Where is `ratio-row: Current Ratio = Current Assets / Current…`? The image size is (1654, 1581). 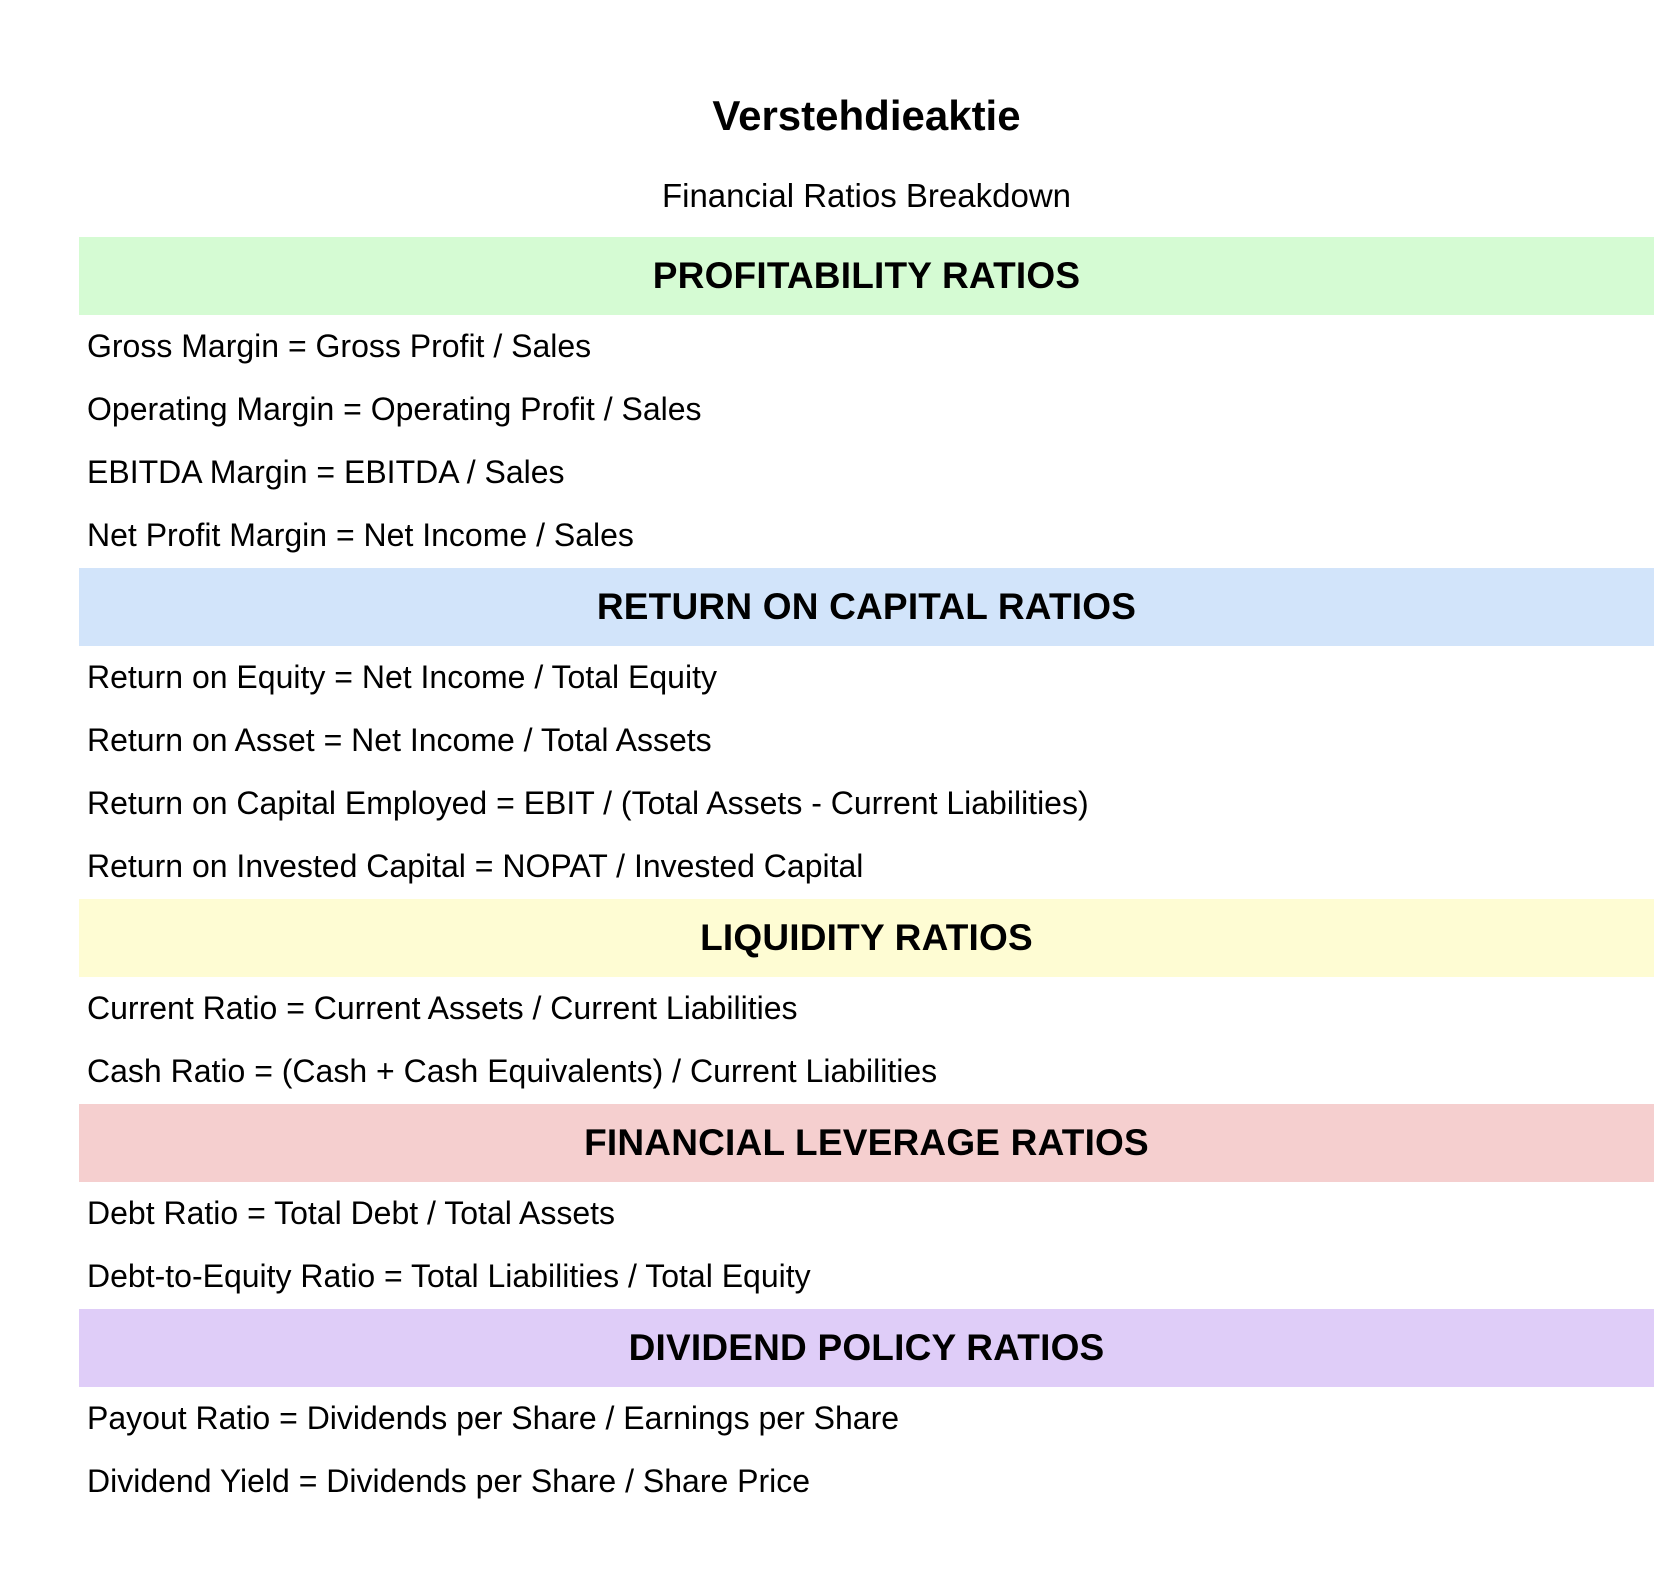 ratio-row: Current Ratio = Current Assets / Current… is located at coordinates (442, 1008).